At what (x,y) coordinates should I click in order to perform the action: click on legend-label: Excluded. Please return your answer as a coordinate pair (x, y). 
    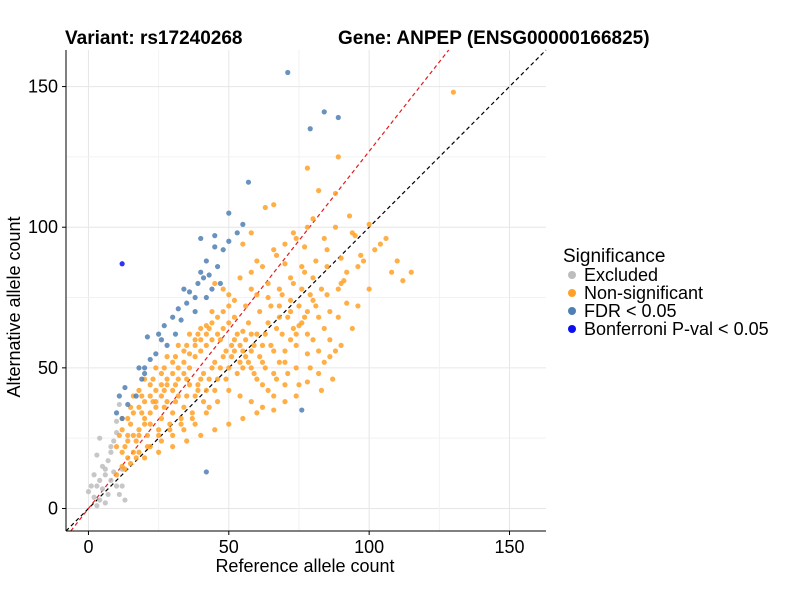
    Looking at the image, I should click on (621, 275).